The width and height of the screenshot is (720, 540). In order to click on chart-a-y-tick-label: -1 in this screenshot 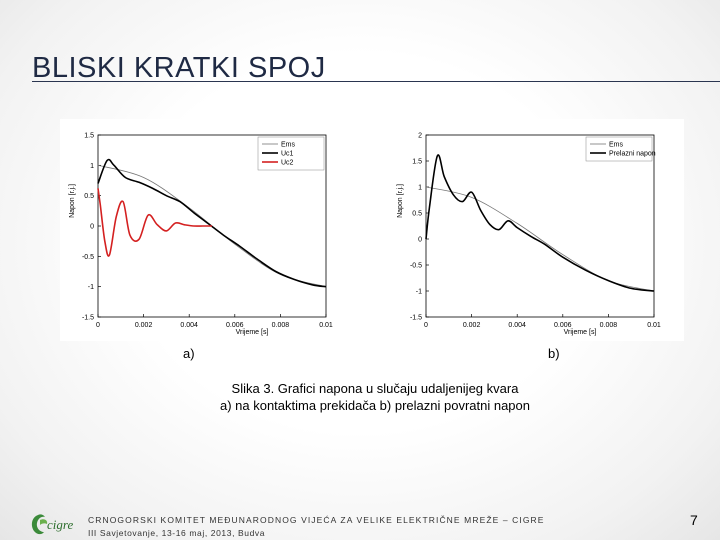, I will do `click(91, 287)`.